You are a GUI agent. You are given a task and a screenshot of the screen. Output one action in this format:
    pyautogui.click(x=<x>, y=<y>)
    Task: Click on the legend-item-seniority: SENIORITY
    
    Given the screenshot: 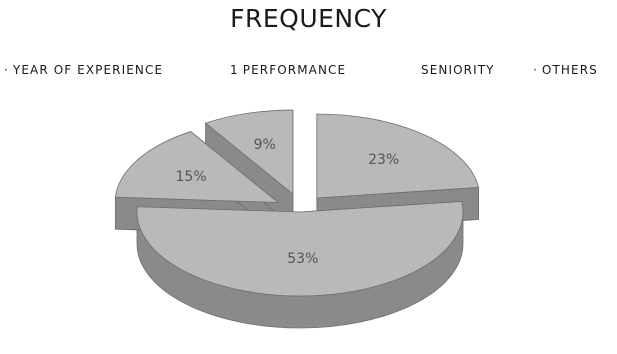 What is the action you would take?
    pyautogui.click(x=456, y=70)
    